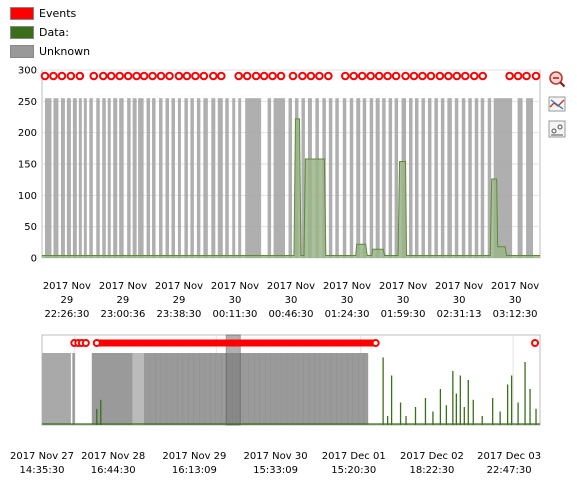  I want to click on zoom-out-icon, so click(557, 79).